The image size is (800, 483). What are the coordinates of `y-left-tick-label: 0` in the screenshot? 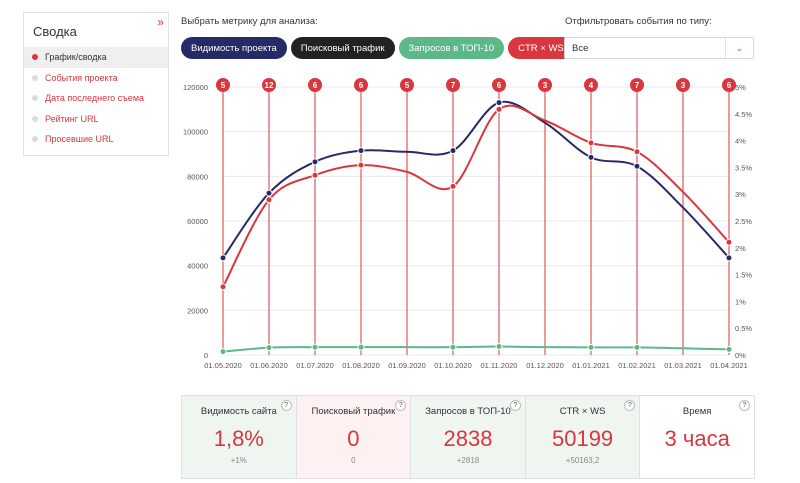 It's located at (206, 355).